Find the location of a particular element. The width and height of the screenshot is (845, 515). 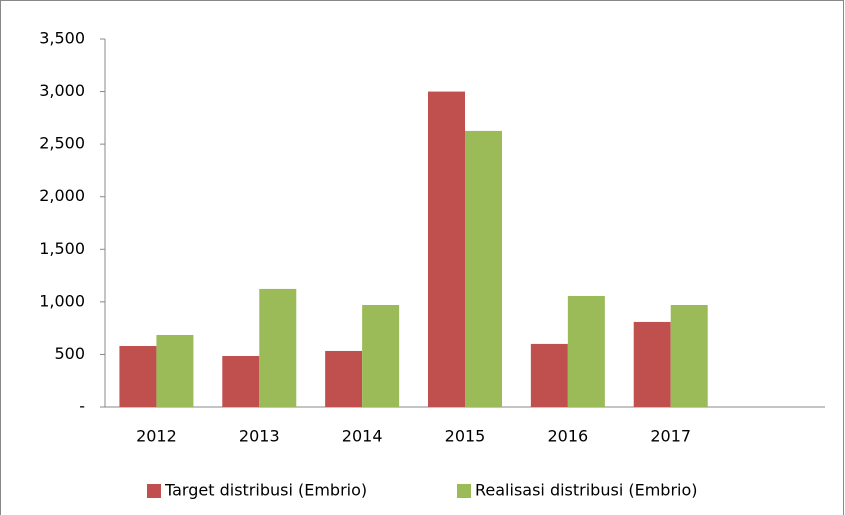

y-tick-label: 3,000 is located at coordinates (62, 90).